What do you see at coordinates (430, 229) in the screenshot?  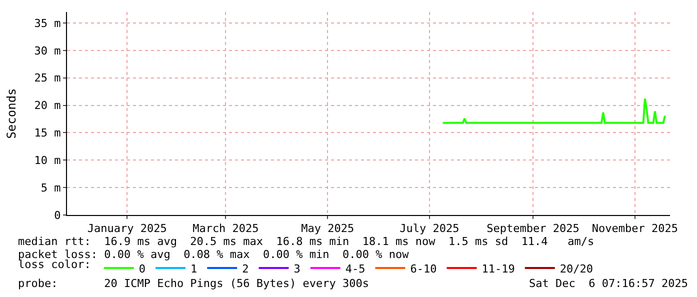 I see `x-tick-label: July 2025` at bounding box center [430, 229].